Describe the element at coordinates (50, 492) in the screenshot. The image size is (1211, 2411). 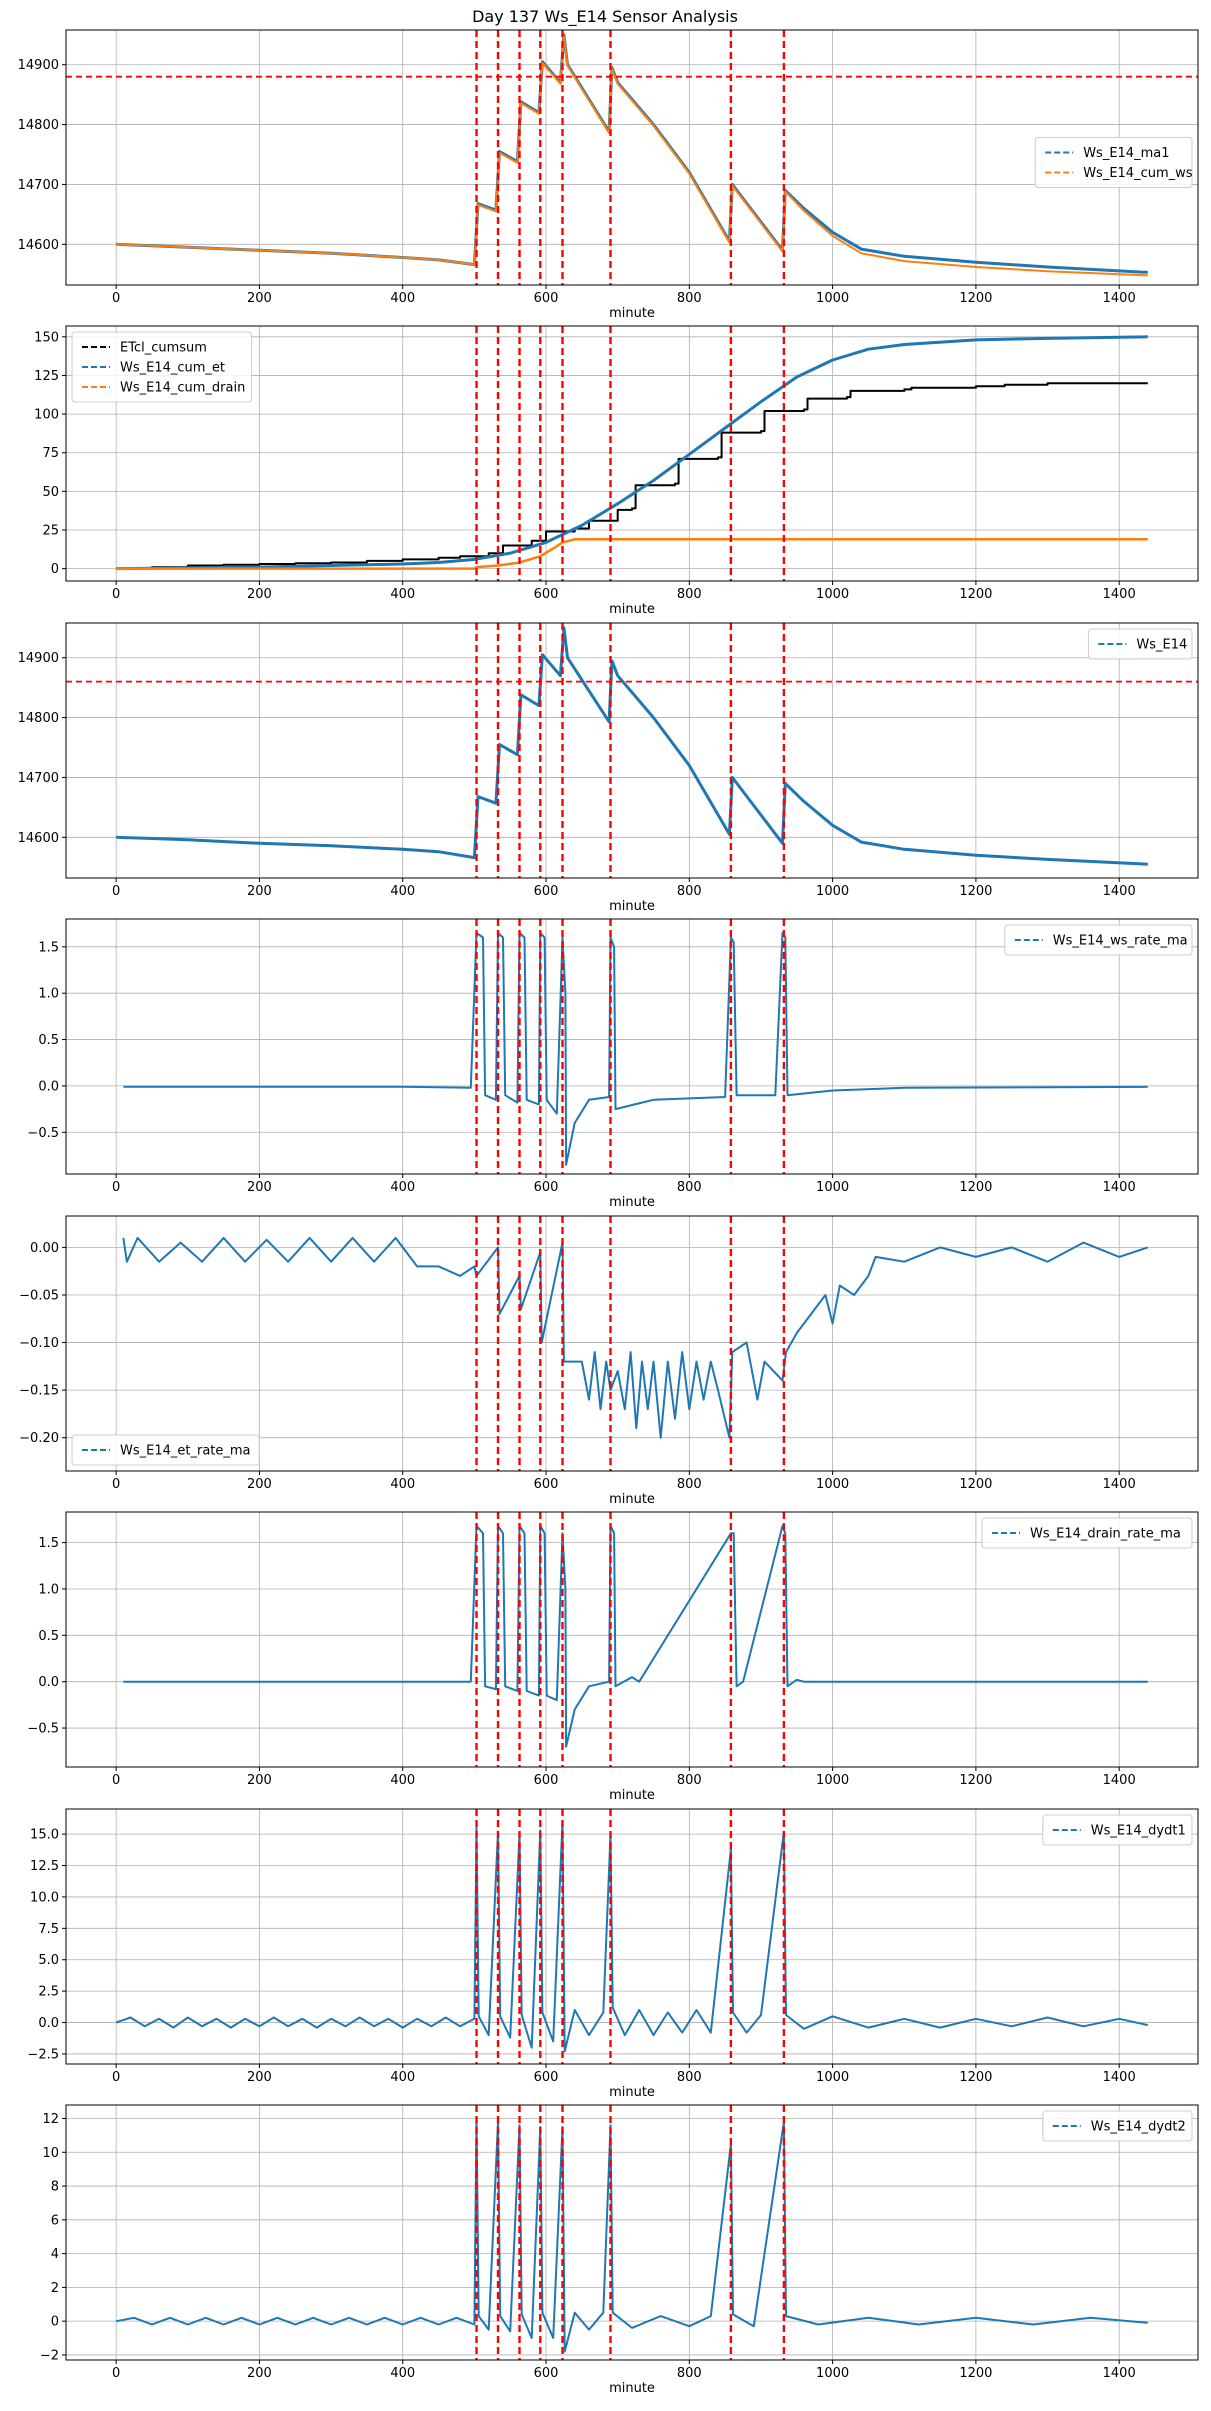
I see `y-tick-label: 50` at that location.